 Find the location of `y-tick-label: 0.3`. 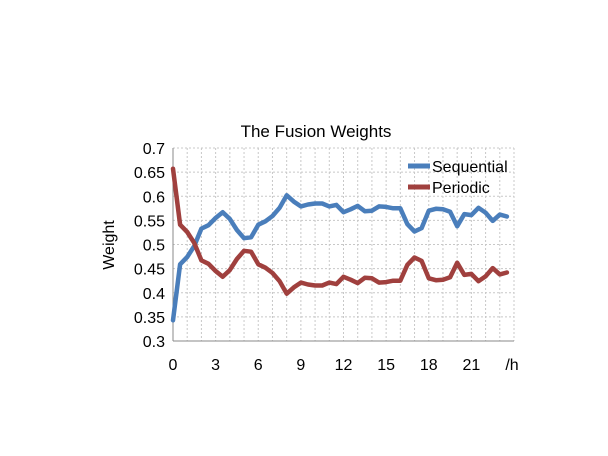

y-tick-label: 0.3 is located at coordinates (154, 342).